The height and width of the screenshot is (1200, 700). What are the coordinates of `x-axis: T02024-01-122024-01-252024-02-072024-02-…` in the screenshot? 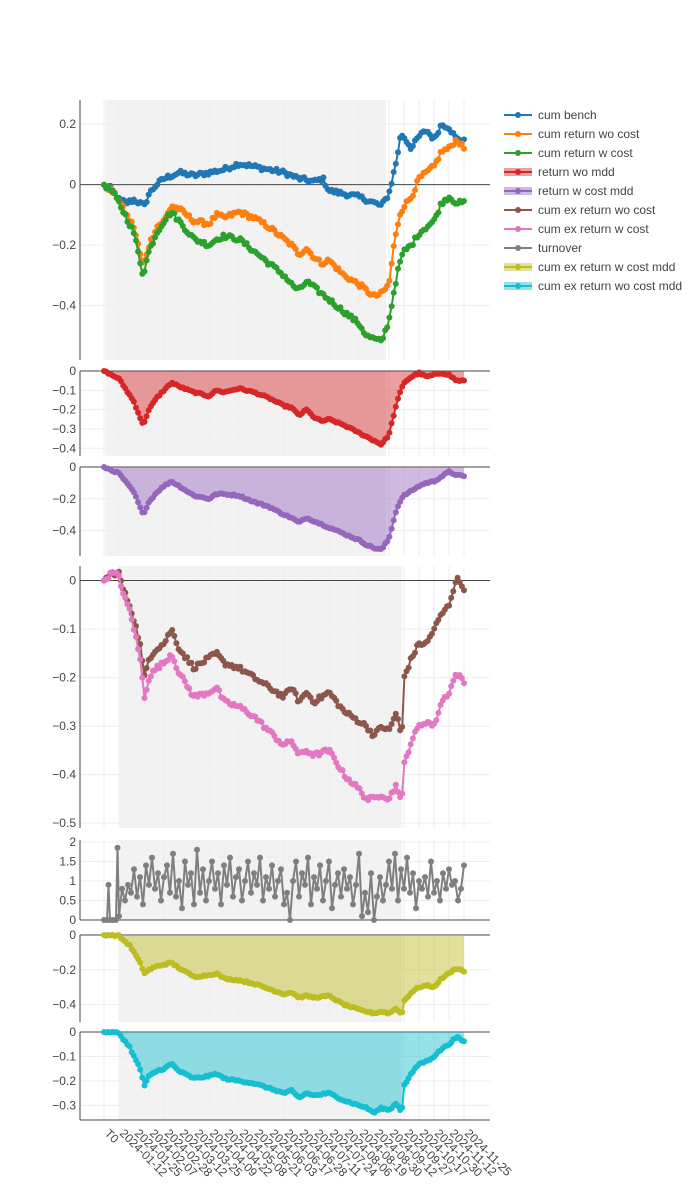 It's located at (297, 1149).